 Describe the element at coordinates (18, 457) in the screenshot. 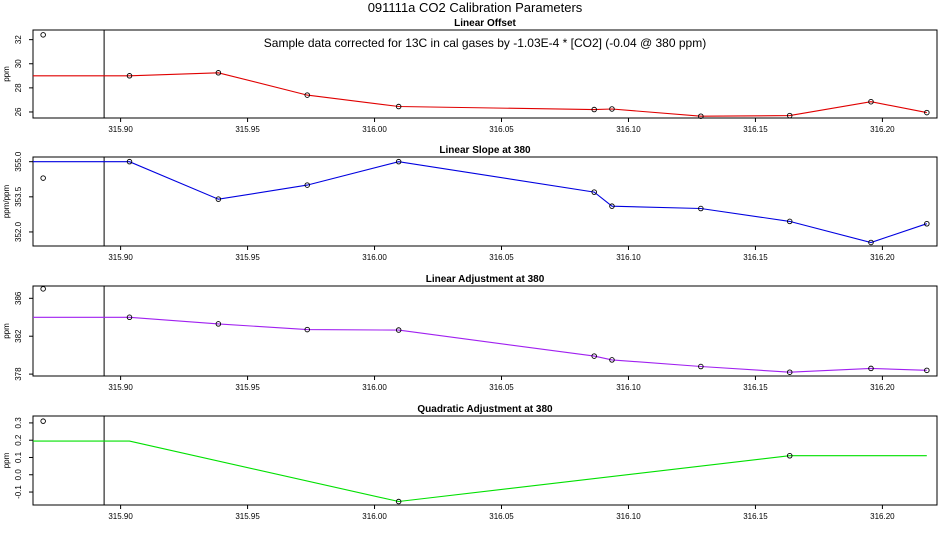

I see `y-tick-label: 0.1` at that location.